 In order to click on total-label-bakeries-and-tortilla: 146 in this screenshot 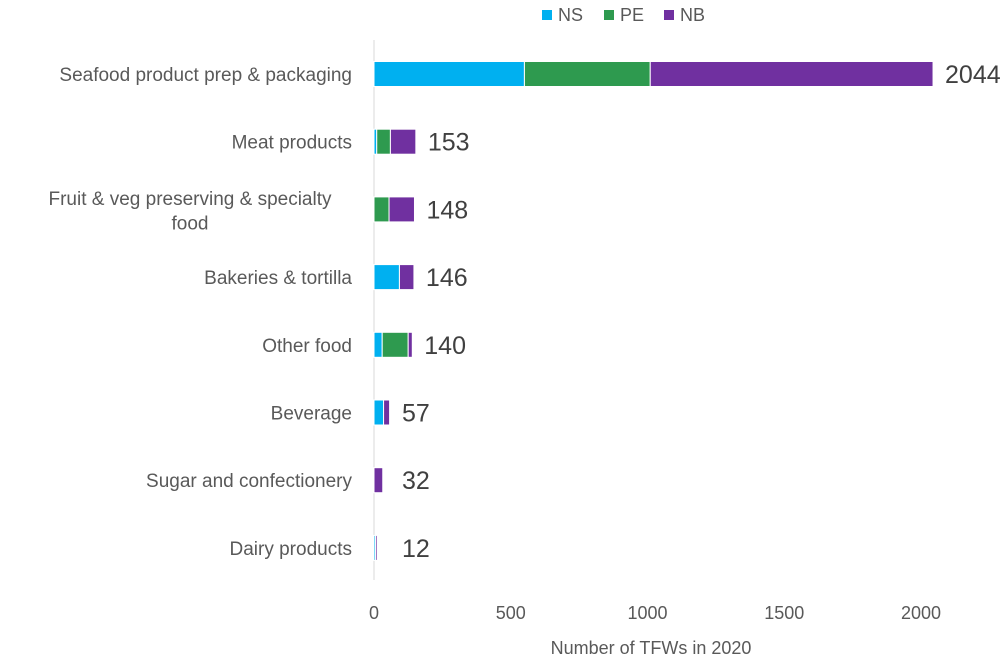, I will do `click(447, 278)`.